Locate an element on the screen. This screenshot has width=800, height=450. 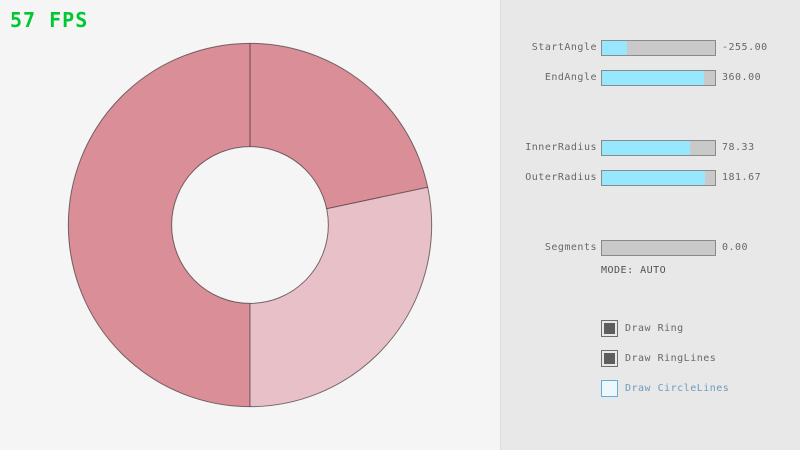
endangle-slider-fill is located at coordinates (653, 78).